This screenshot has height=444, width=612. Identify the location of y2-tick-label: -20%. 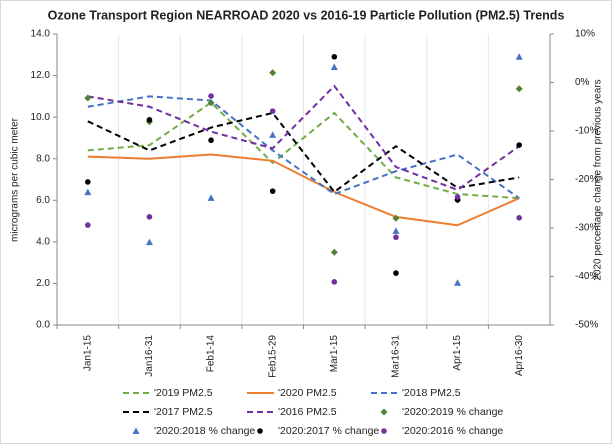
(586, 179).